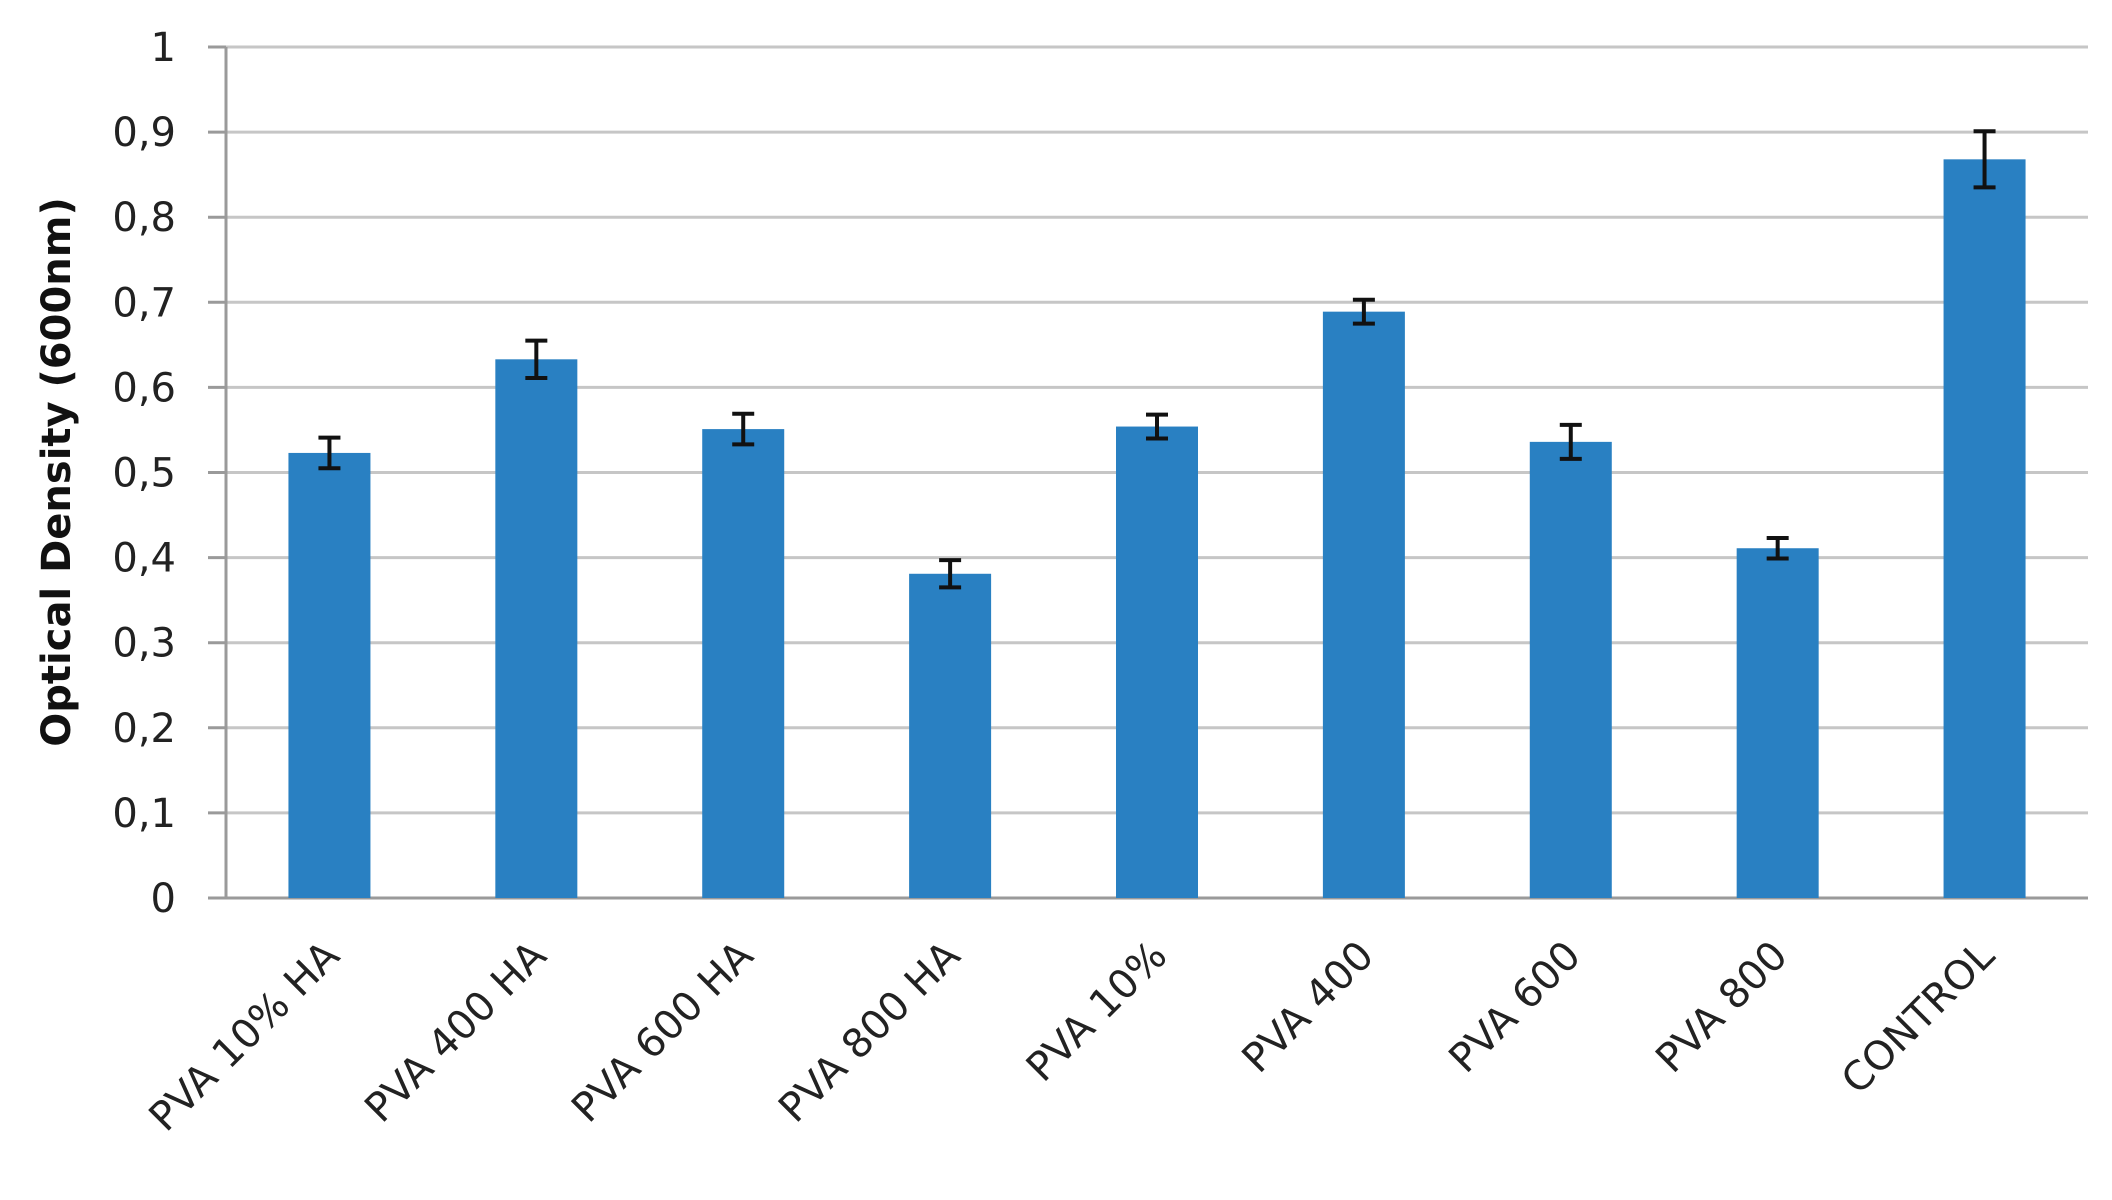 This screenshot has height=1200, width=2112. What do you see at coordinates (163, 48) in the screenshot?
I see `y-tick-label: 1` at bounding box center [163, 48].